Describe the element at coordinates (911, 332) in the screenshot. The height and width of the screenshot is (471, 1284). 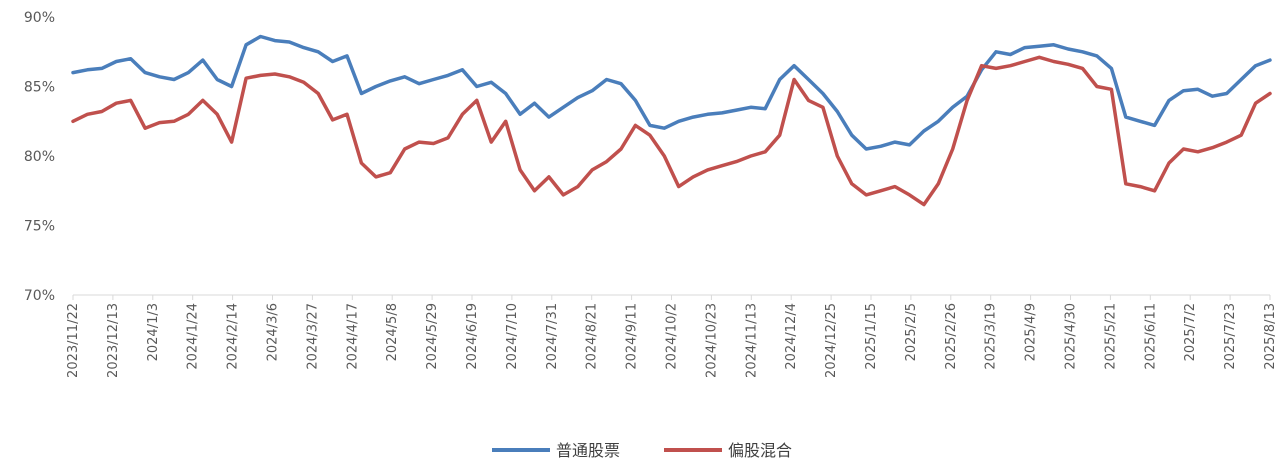
I see `x-tick-label: 2025/2/5` at that location.